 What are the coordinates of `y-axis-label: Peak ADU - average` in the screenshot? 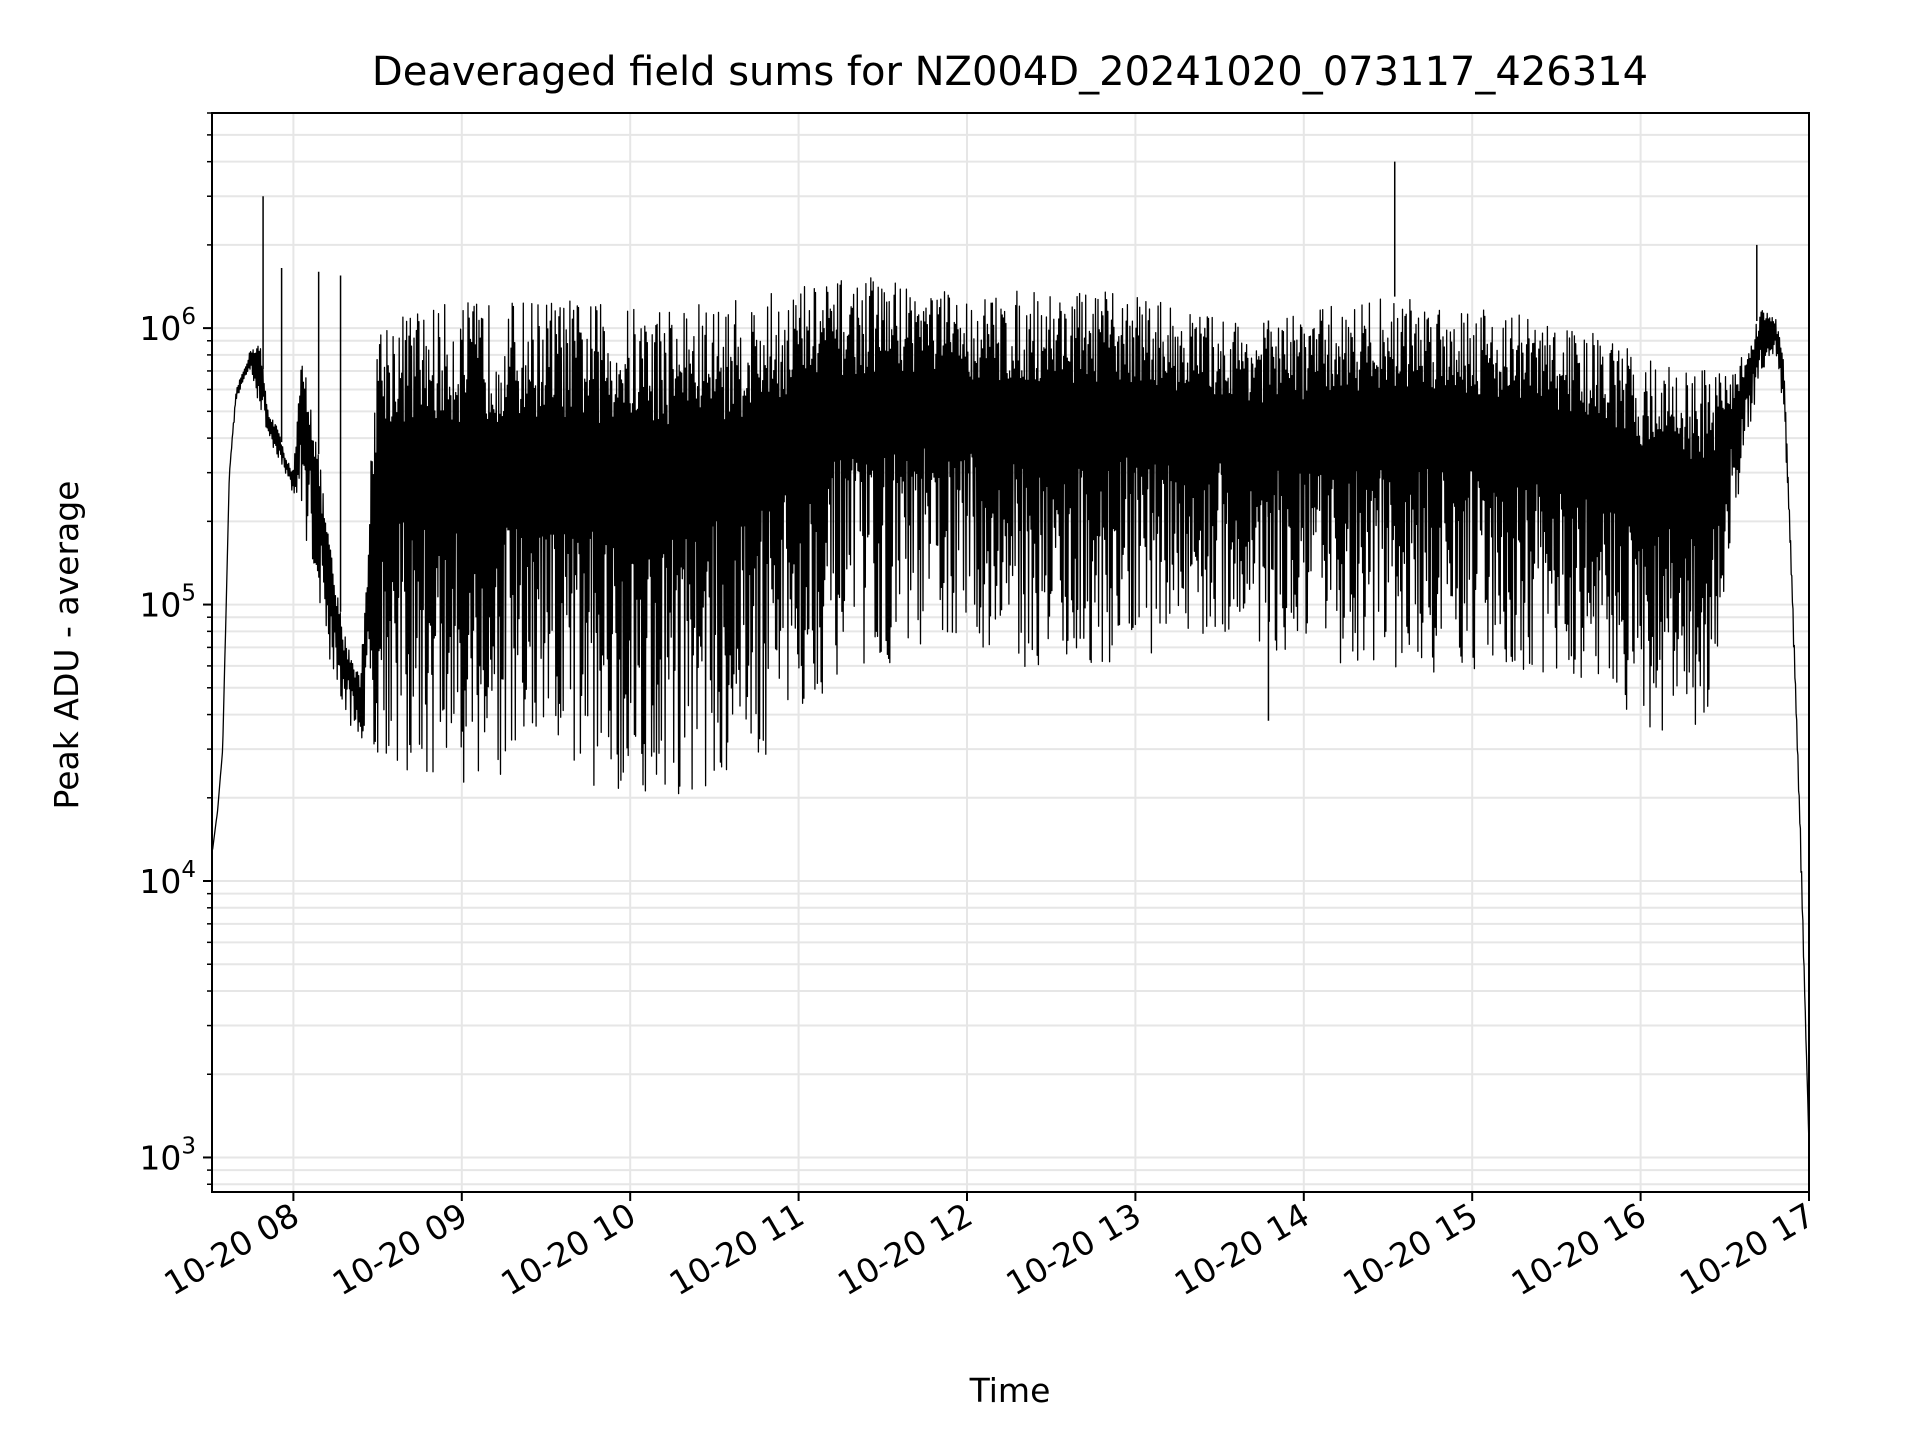 It's located at (66, 645).